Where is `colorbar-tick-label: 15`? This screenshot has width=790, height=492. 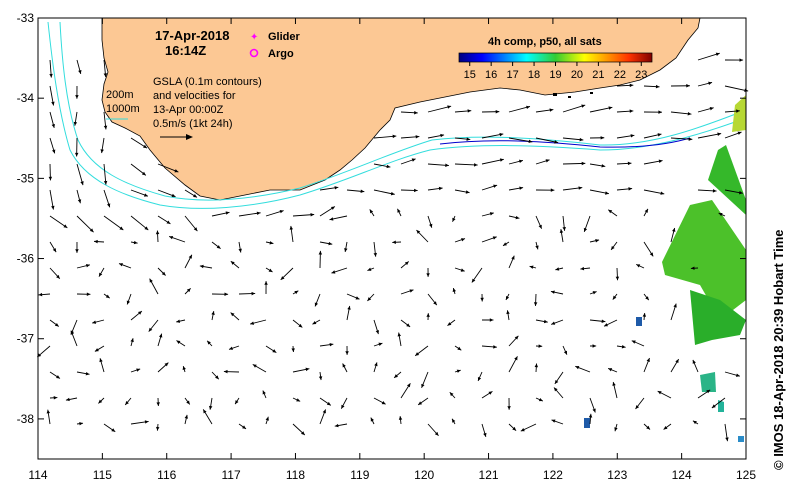 colorbar-tick-label: 15 is located at coordinates (470, 75).